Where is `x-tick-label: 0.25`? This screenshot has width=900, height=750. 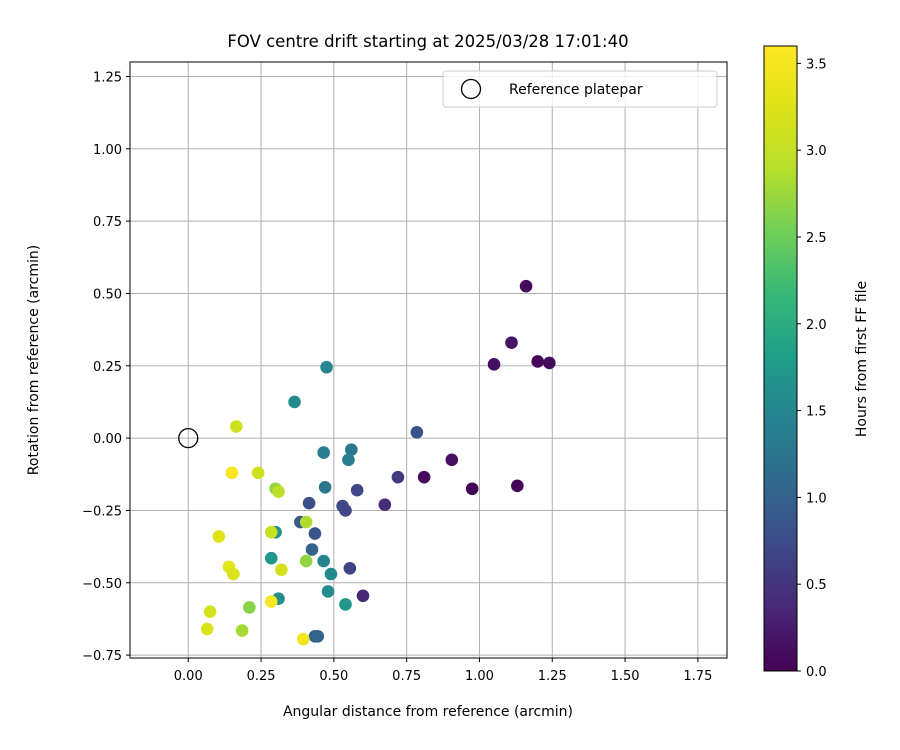 x-tick-label: 0.25 is located at coordinates (261, 676).